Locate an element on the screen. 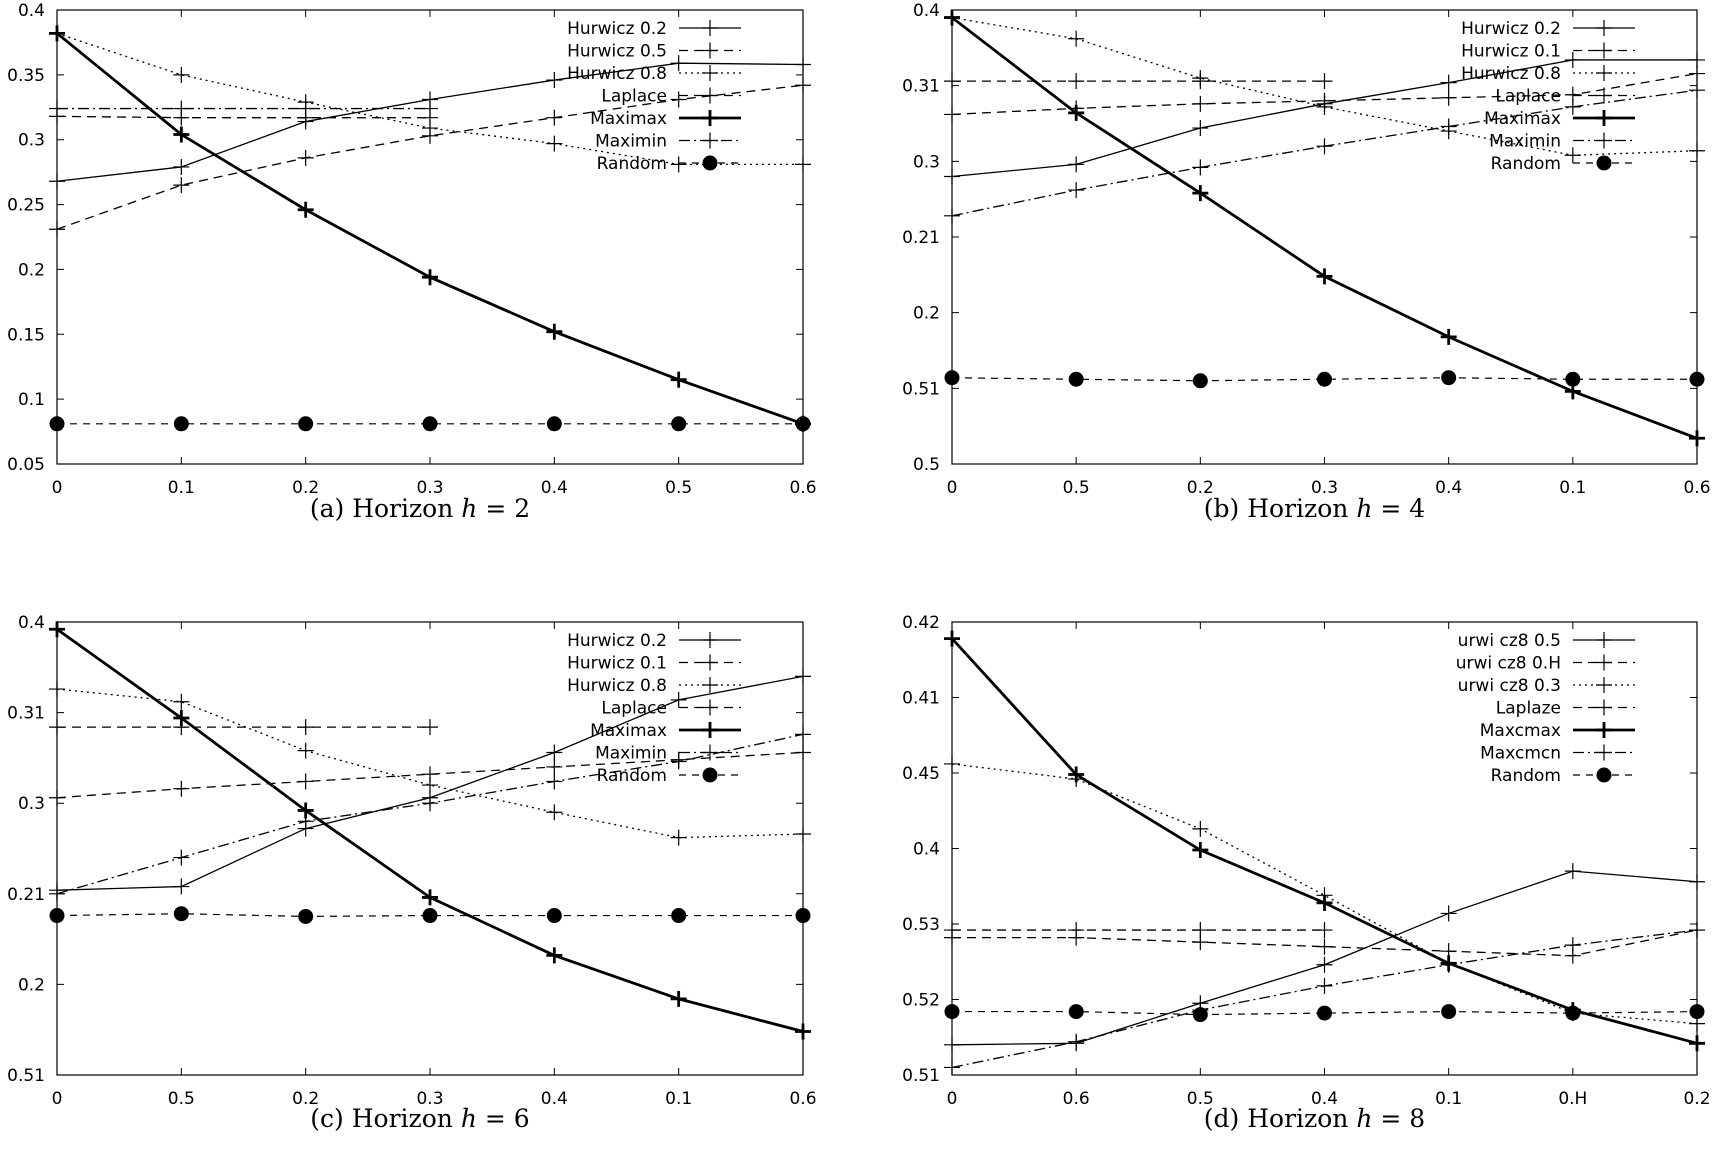 This screenshot has width=1714, height=1164. y-tick-label: 0.21 is located at coordinates (921, 238).